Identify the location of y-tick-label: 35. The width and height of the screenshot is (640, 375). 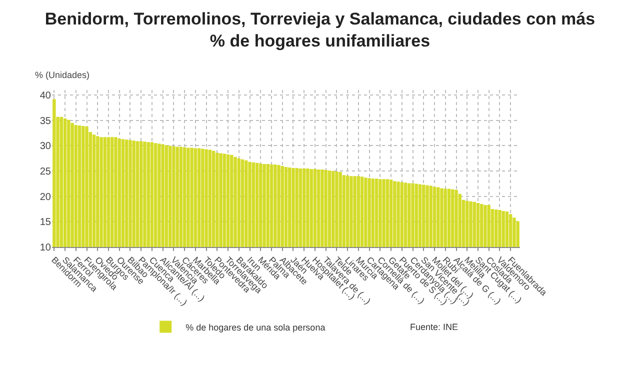
(46, 121).